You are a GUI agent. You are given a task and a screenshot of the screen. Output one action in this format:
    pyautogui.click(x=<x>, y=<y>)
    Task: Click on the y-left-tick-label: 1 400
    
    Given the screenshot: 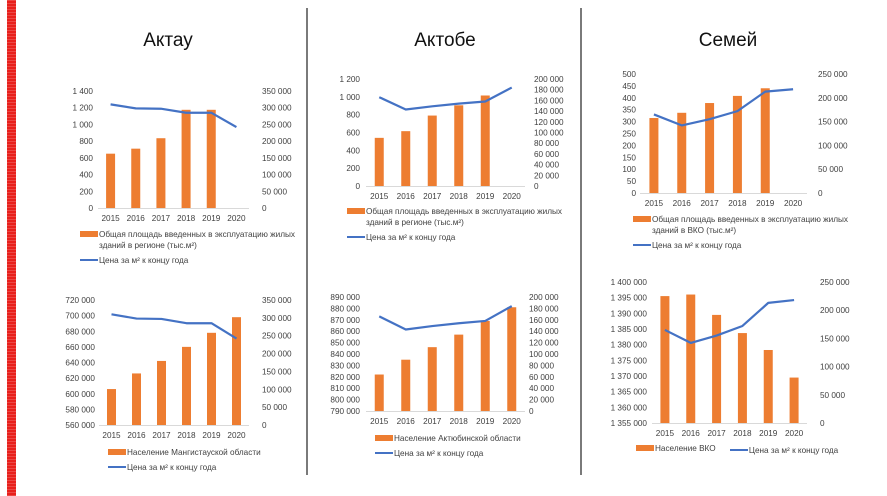 What is the action you would take?
    pyautogui.click(x=83, y=91)
    